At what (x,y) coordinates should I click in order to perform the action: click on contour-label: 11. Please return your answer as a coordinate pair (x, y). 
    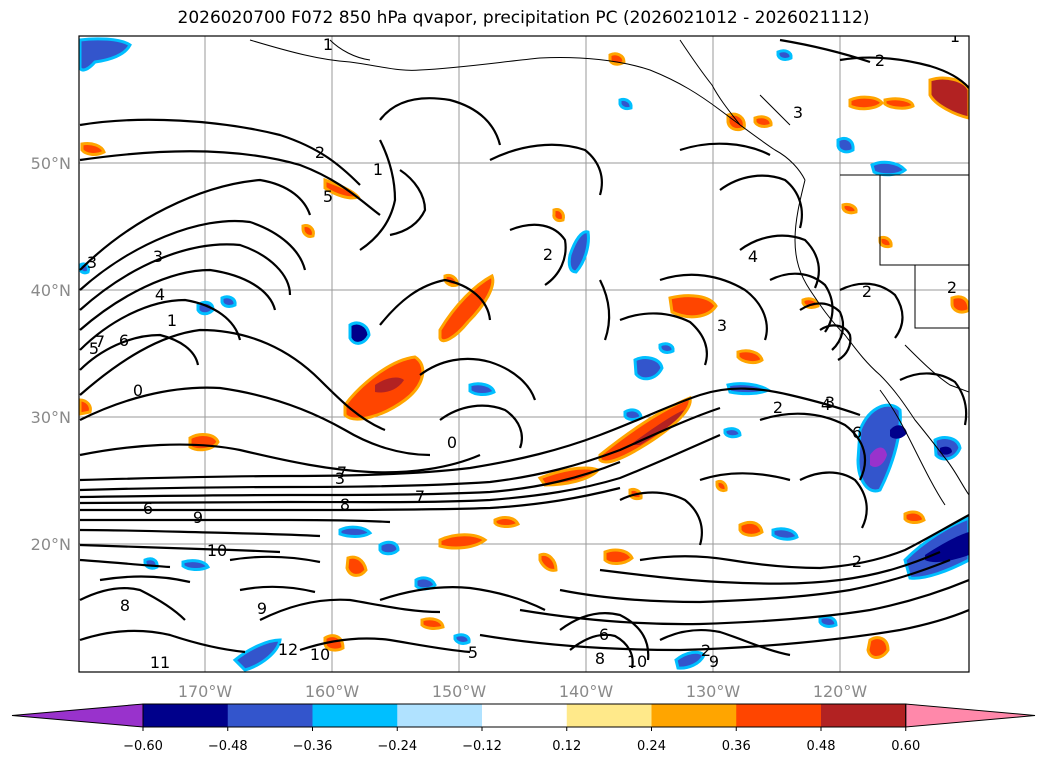
    Looking at the image, I should click on (160, 662).